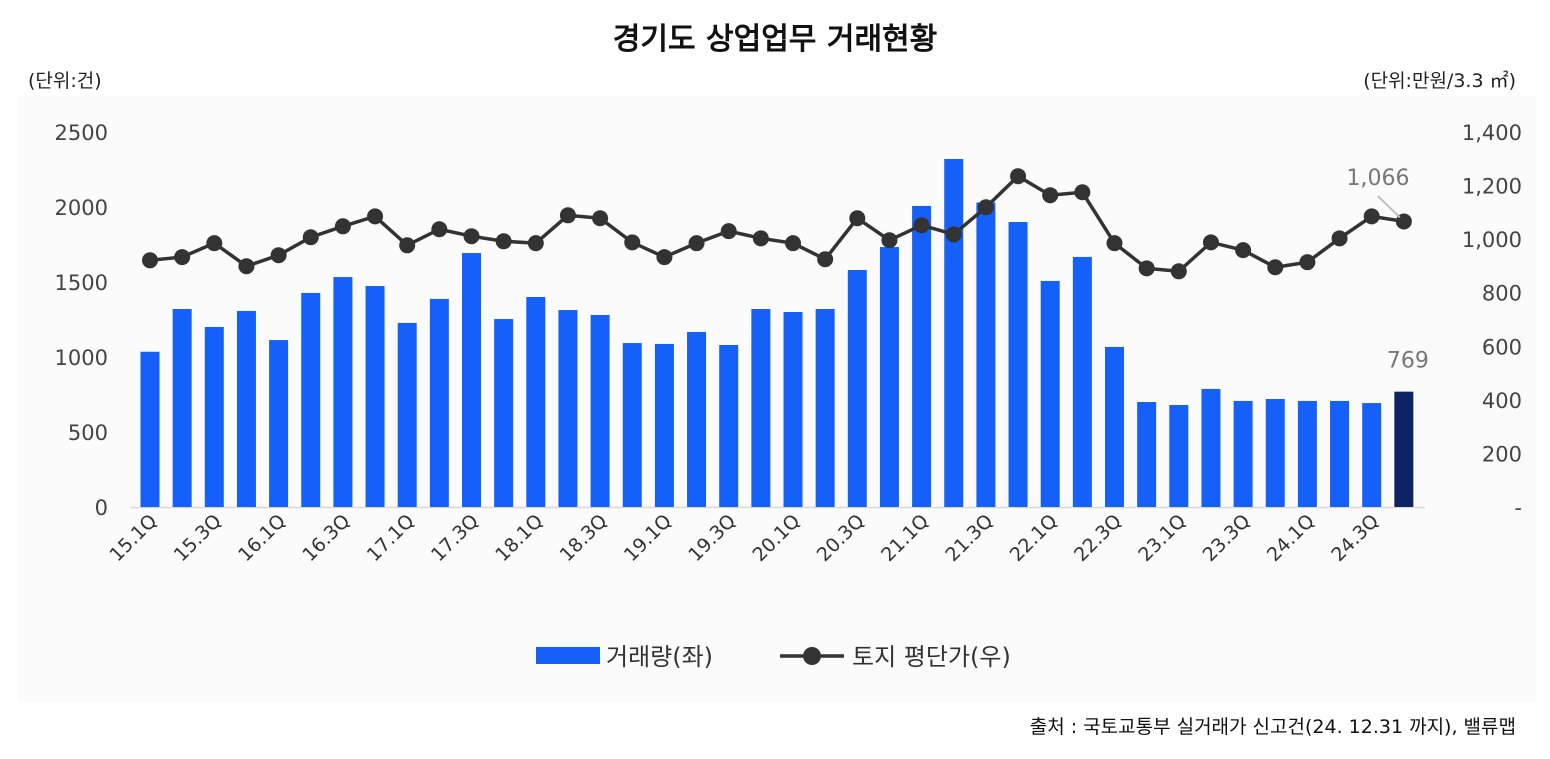  What do you see at coordinates (1034, 538) in the screenshot?
I see `x-axis-tick: 22.1Q` at bounding box center [1034, 538].